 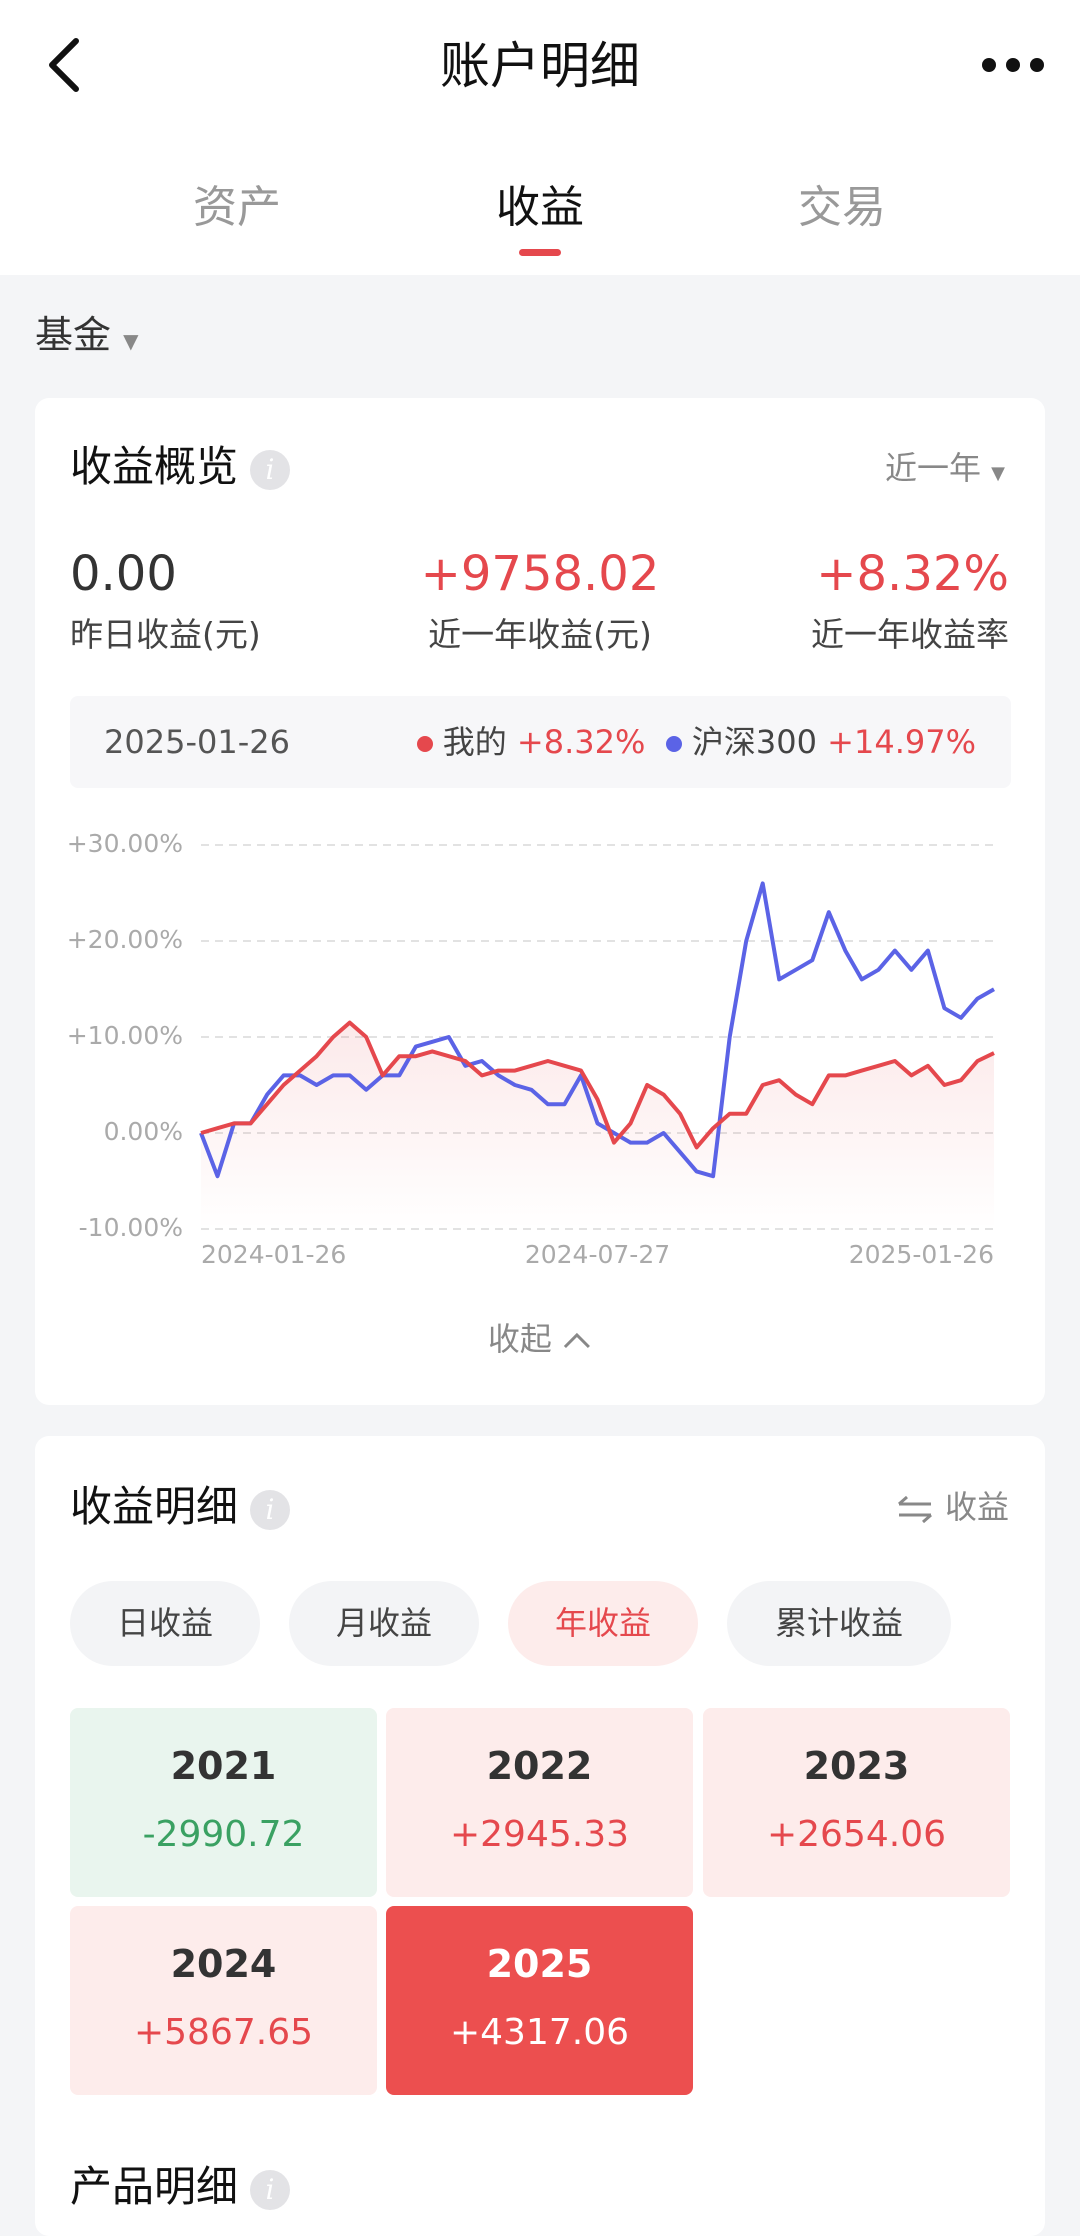 I want to click on y-tick-label: -10.00%, so click(x=131, y=1227).